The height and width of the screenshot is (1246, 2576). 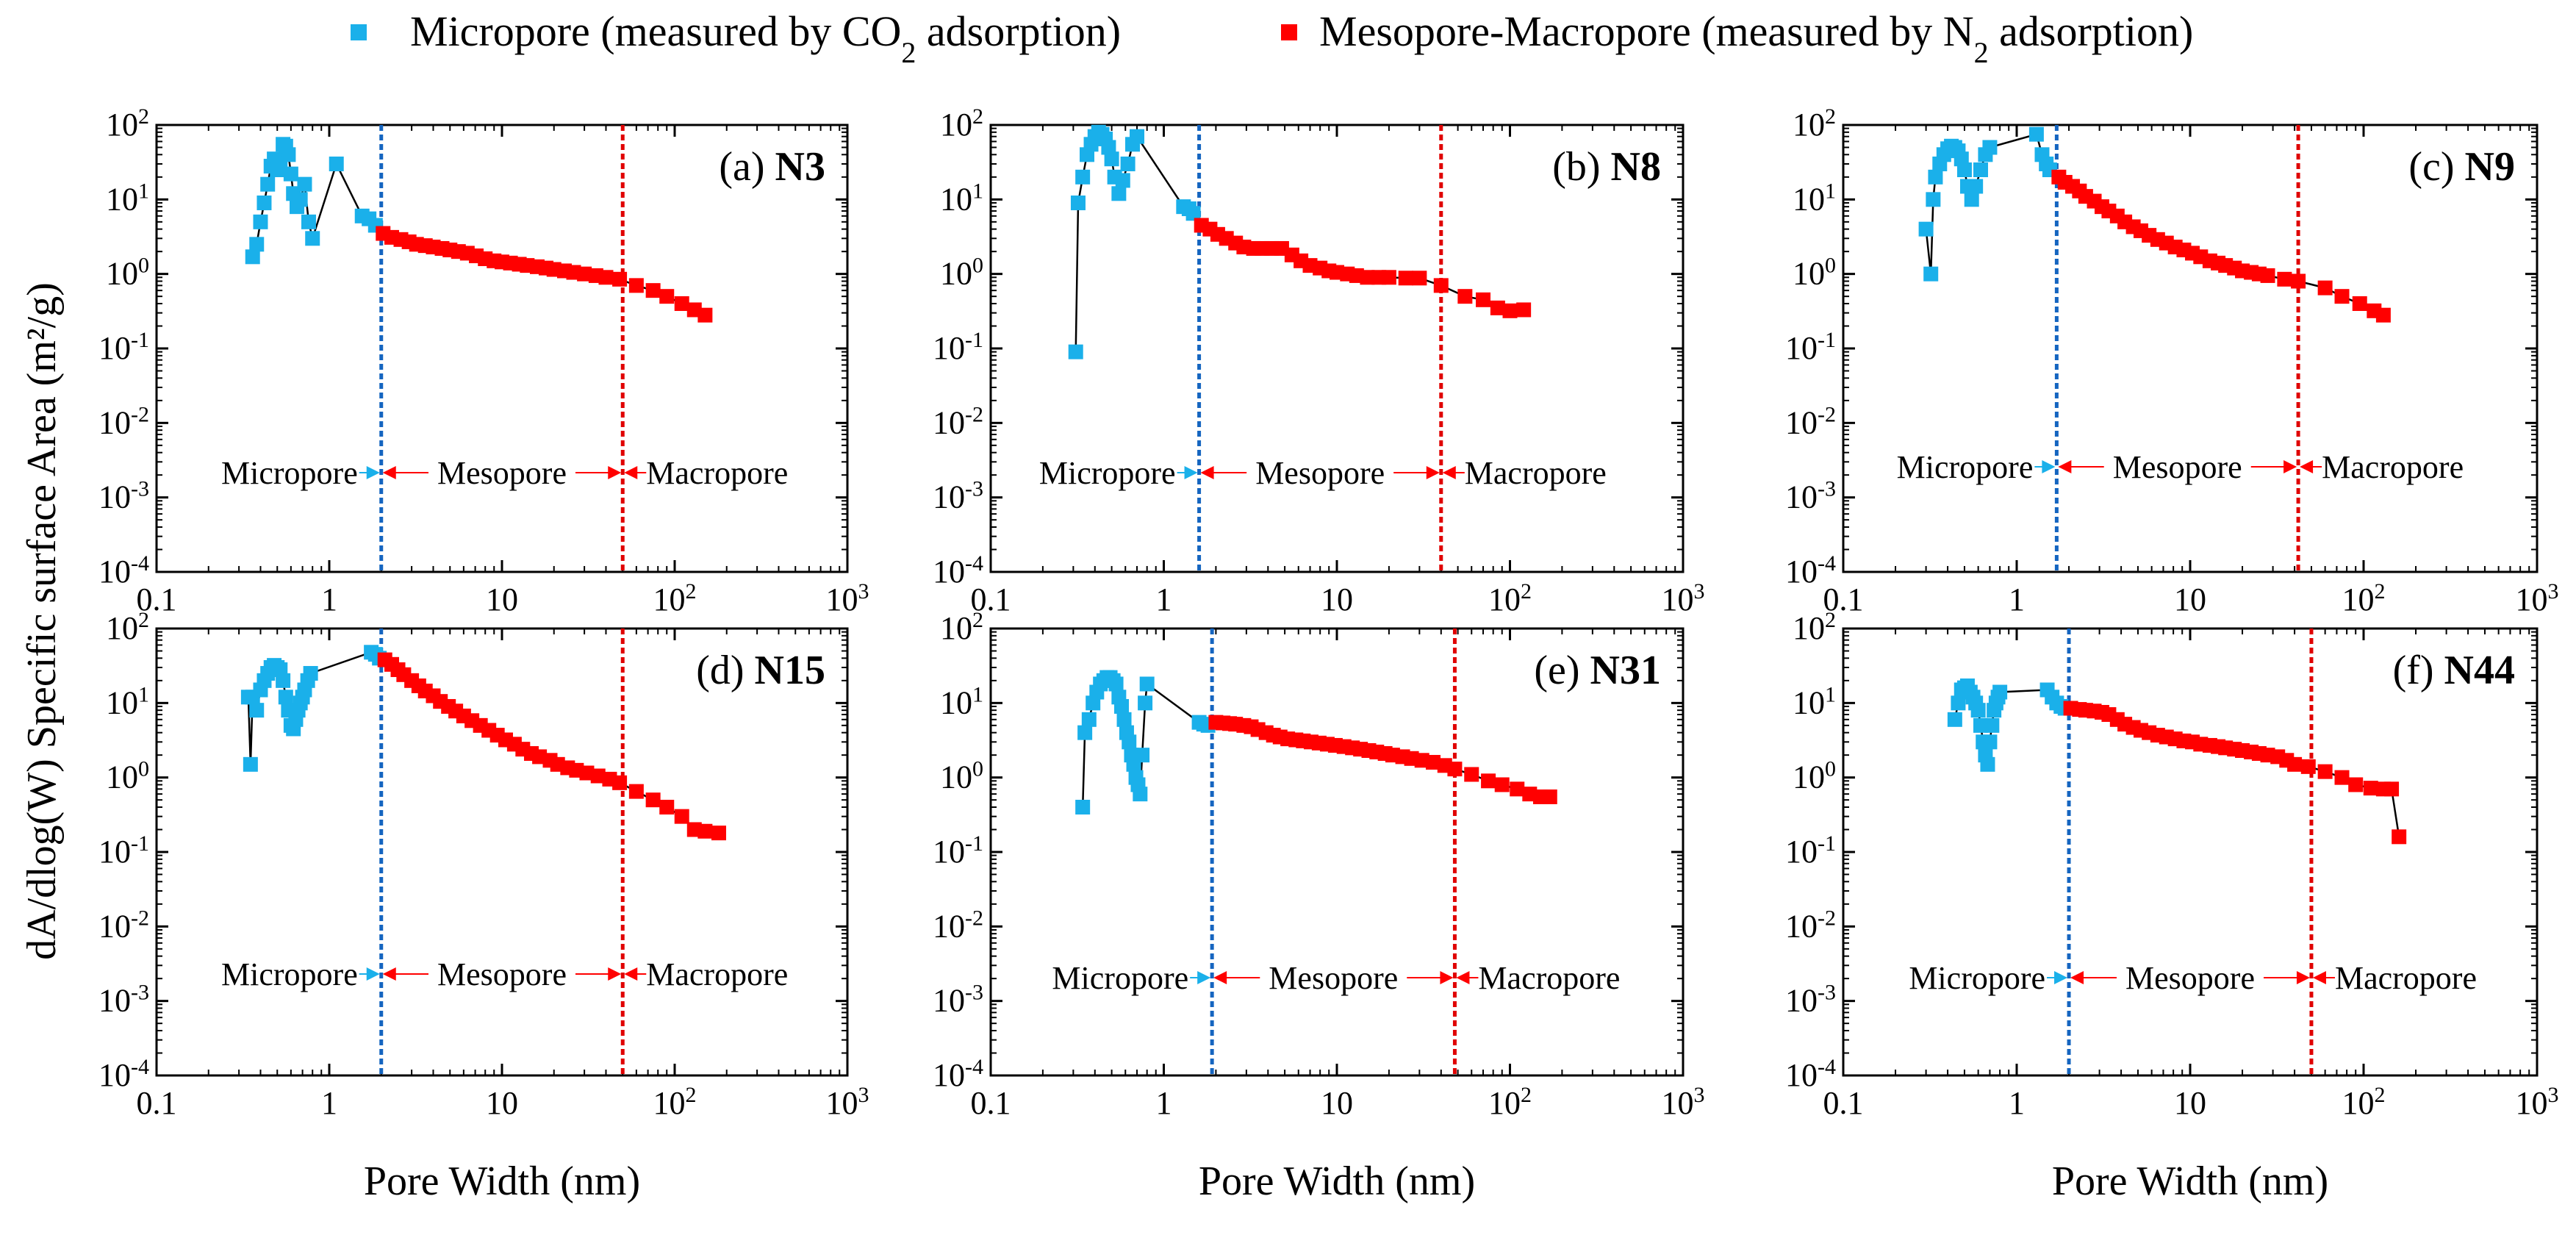 I want to click on region-label-micropore: Micropore, so click(x=289, y=974).